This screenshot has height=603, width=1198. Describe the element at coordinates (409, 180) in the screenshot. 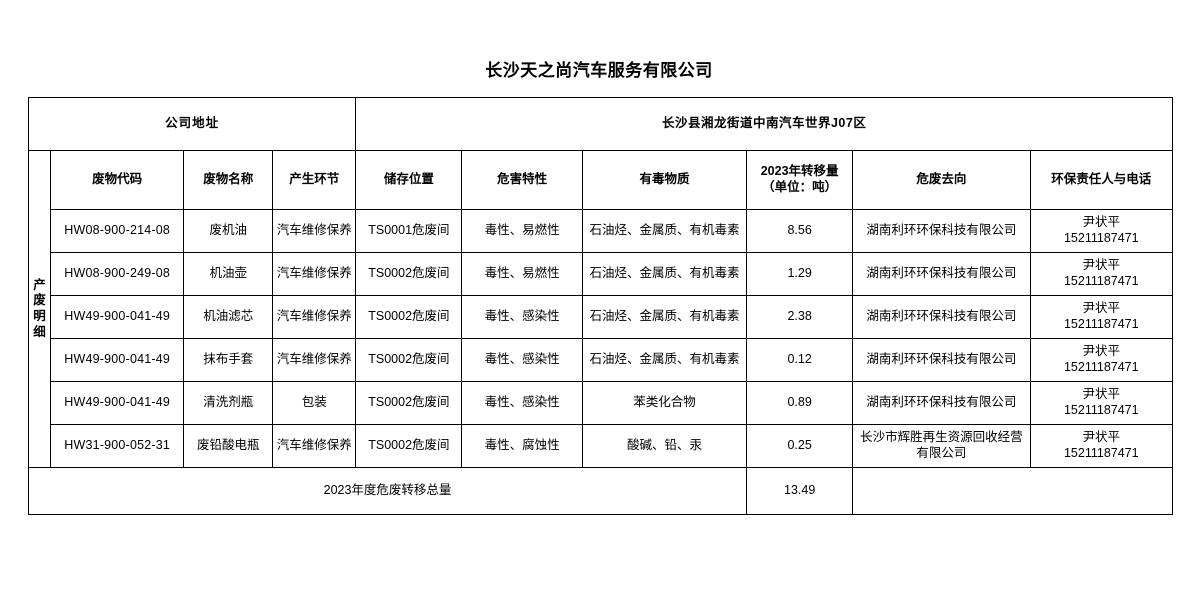

I see `column-header-storage-location: 储存位置` at that location.